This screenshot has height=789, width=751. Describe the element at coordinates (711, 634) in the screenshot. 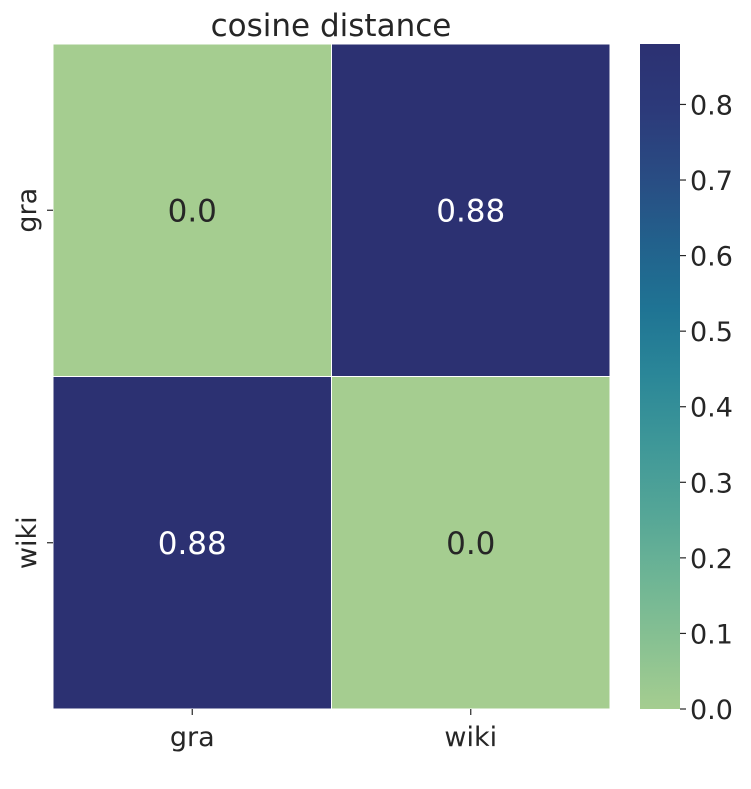

I see `colorbar-tick-label: 0.1` at that location.